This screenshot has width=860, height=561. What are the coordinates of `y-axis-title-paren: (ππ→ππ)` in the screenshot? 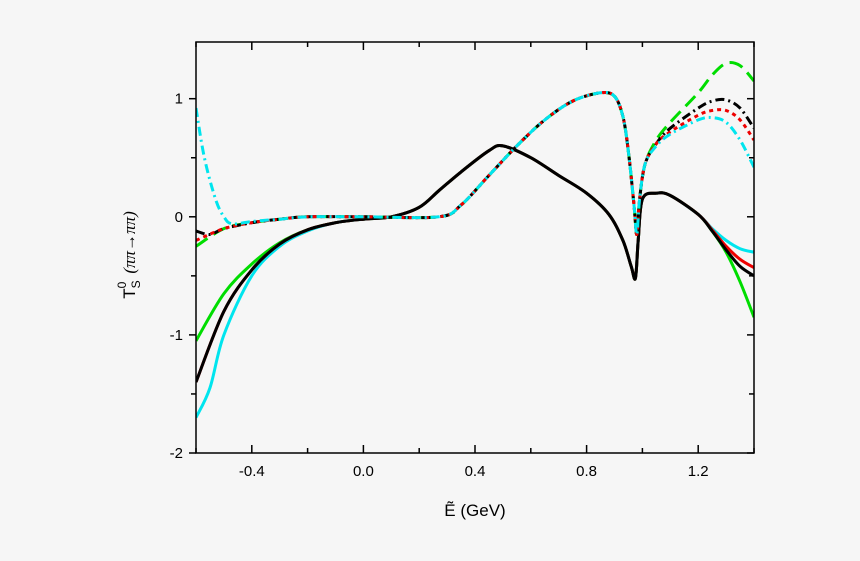 It's located at (129, 242).